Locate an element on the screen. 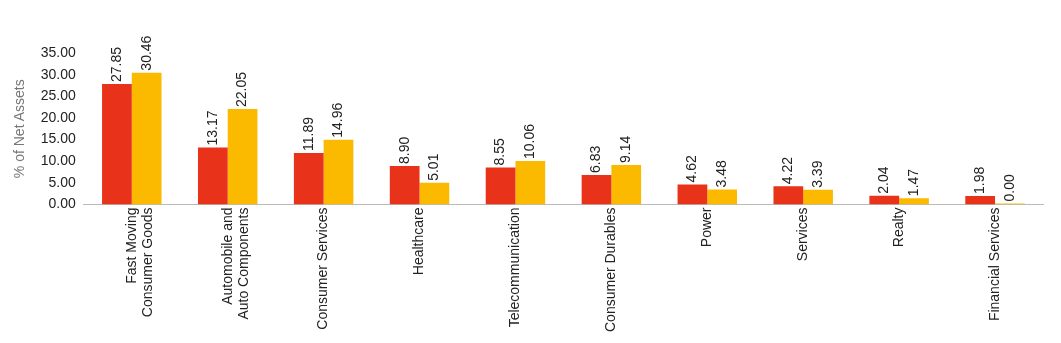 Image resolution: width=1061 pixels, height=343 pixels. y-axis-title: % of Net Assets is located at coordinates (19, 129).